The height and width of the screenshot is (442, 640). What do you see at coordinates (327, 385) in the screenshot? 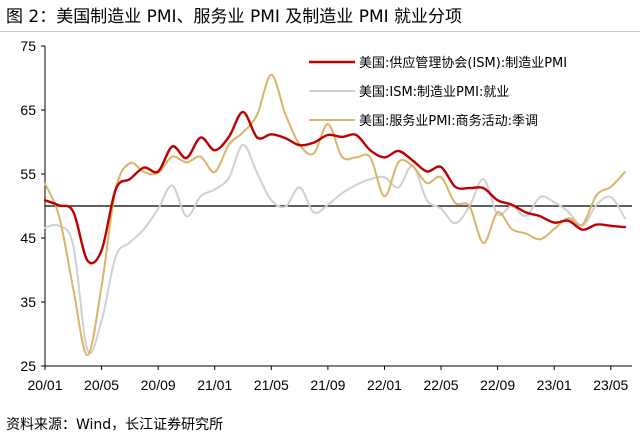
I see `x-tick-label: 21/09` at bounding box center [327, 385].